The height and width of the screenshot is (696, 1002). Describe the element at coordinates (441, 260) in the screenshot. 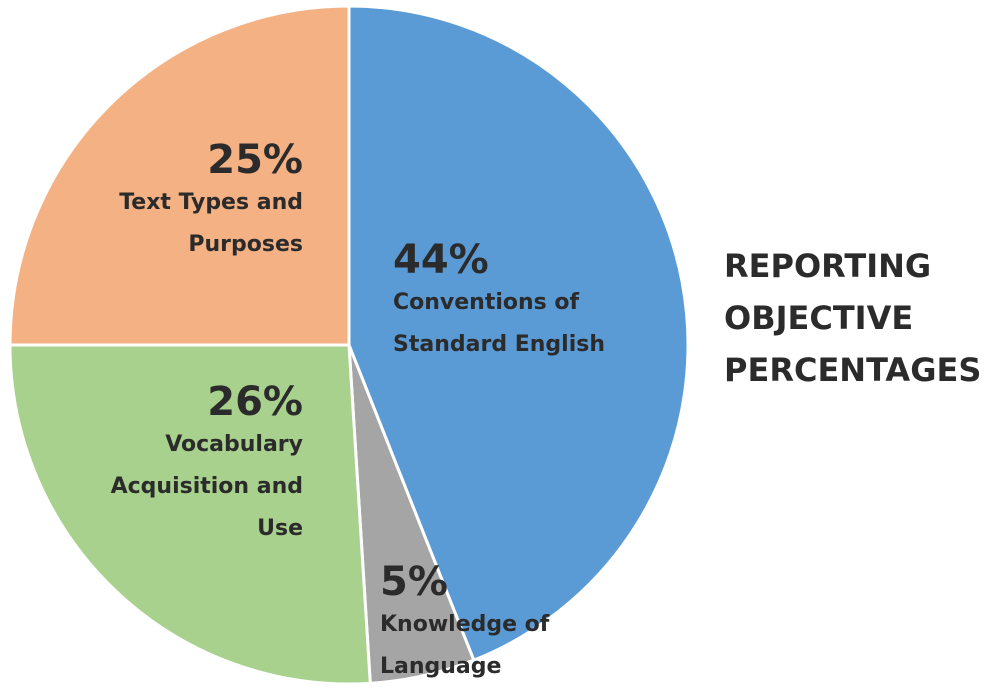

I see `value-label: 44%` at that location.